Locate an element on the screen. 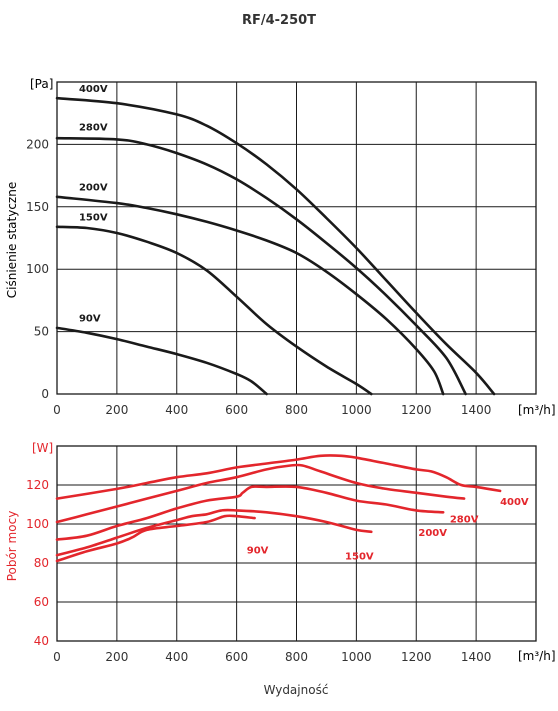 The height and width of the screenshot is (711, 558). power-x-tick-label: 200 is located at coordinates (116, 657).